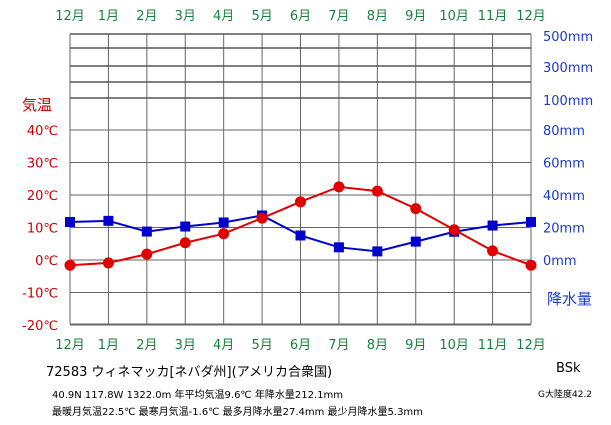 The width and height of the screenshot is (611, 425). I want to click on precip-tick-label: 80mm, so click(564, 131).